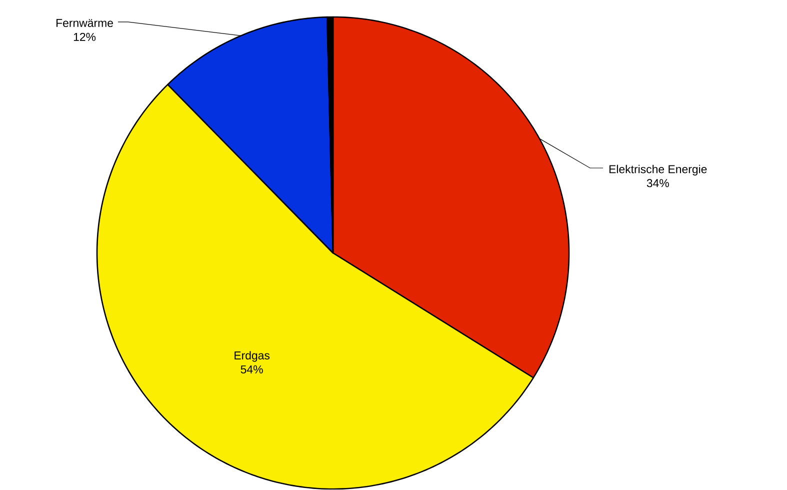 The width and height of the screenshot is (787, 490). What do you see at coordinates (251, 370) in the screenshot?
I see `data-label: 54%` at bounding box center [251, 370].